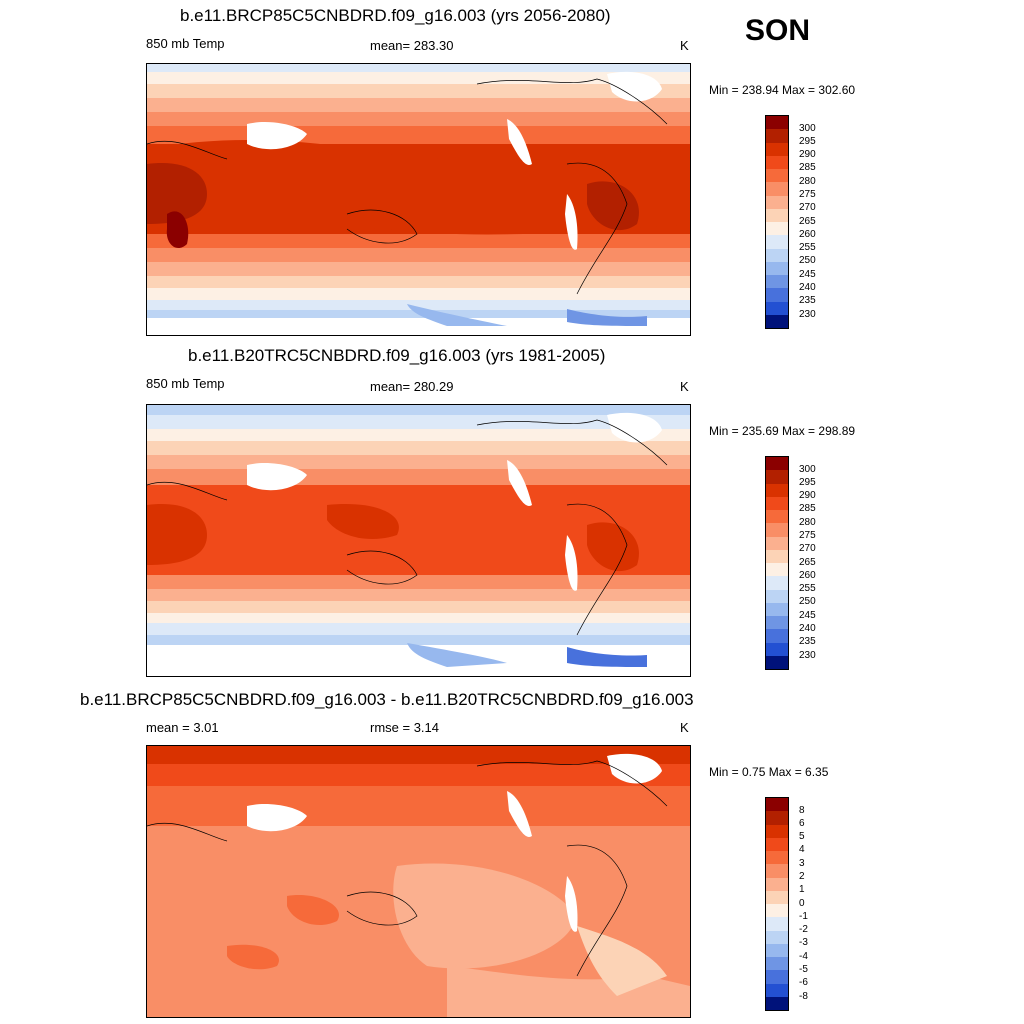 The width and height of the screenshot is (1024, 1024). Describe the element at coordinates (777, 222) in the screenshot. I see `panel-1-colorbar-swatches` at that location.